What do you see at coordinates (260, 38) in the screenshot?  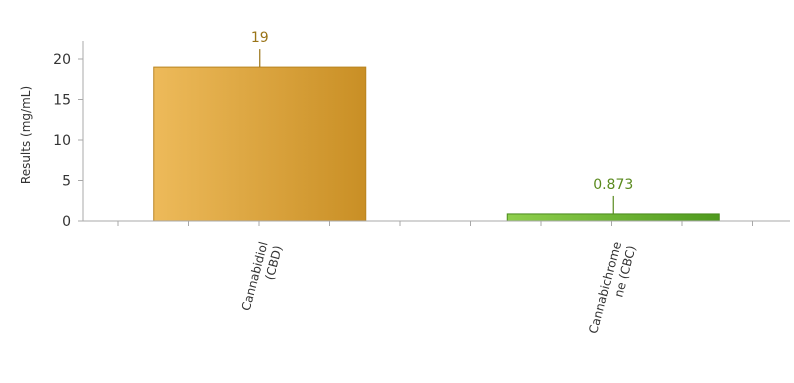 I see `data-label: 19` at bounding box center [260, 38].